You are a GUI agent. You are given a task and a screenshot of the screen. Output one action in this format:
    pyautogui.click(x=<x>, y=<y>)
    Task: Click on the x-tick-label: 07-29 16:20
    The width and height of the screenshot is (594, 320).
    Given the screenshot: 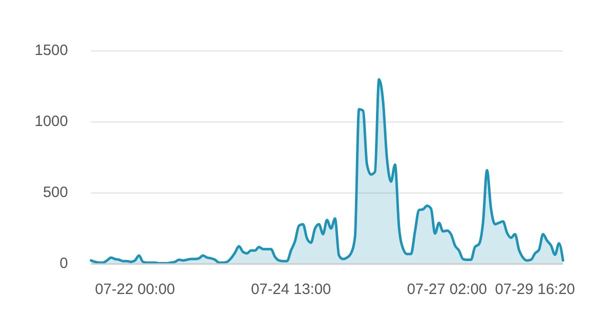 What is the action you would take?
    pyautogui.click(x=535, y=289)
    